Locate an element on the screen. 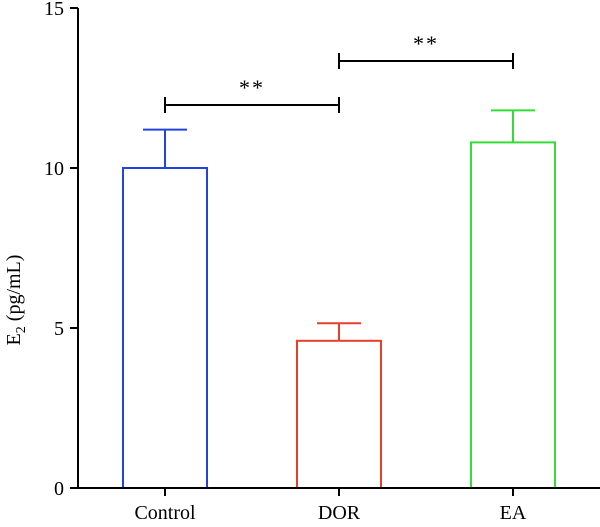 The image size is (600, 527). y-axis-title-main: E is located at coordinates (14, 339).